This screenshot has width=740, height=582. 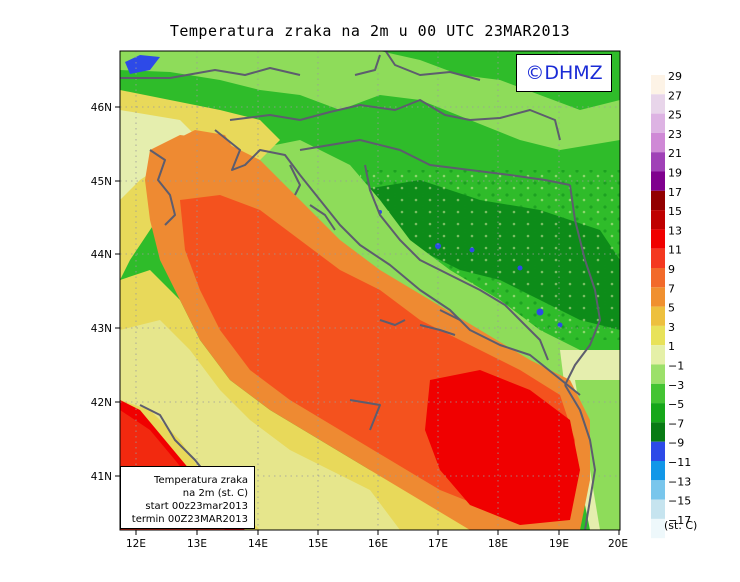 What do you see at coordinates (201, 480) in the screenshot?
I see `info-line: Temperatura zraka` at bounding box center [201, 480].